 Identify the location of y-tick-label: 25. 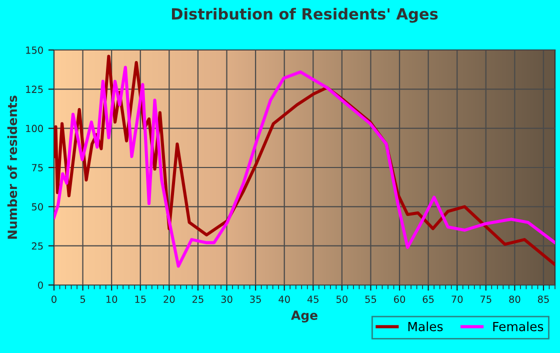
(37, 246).